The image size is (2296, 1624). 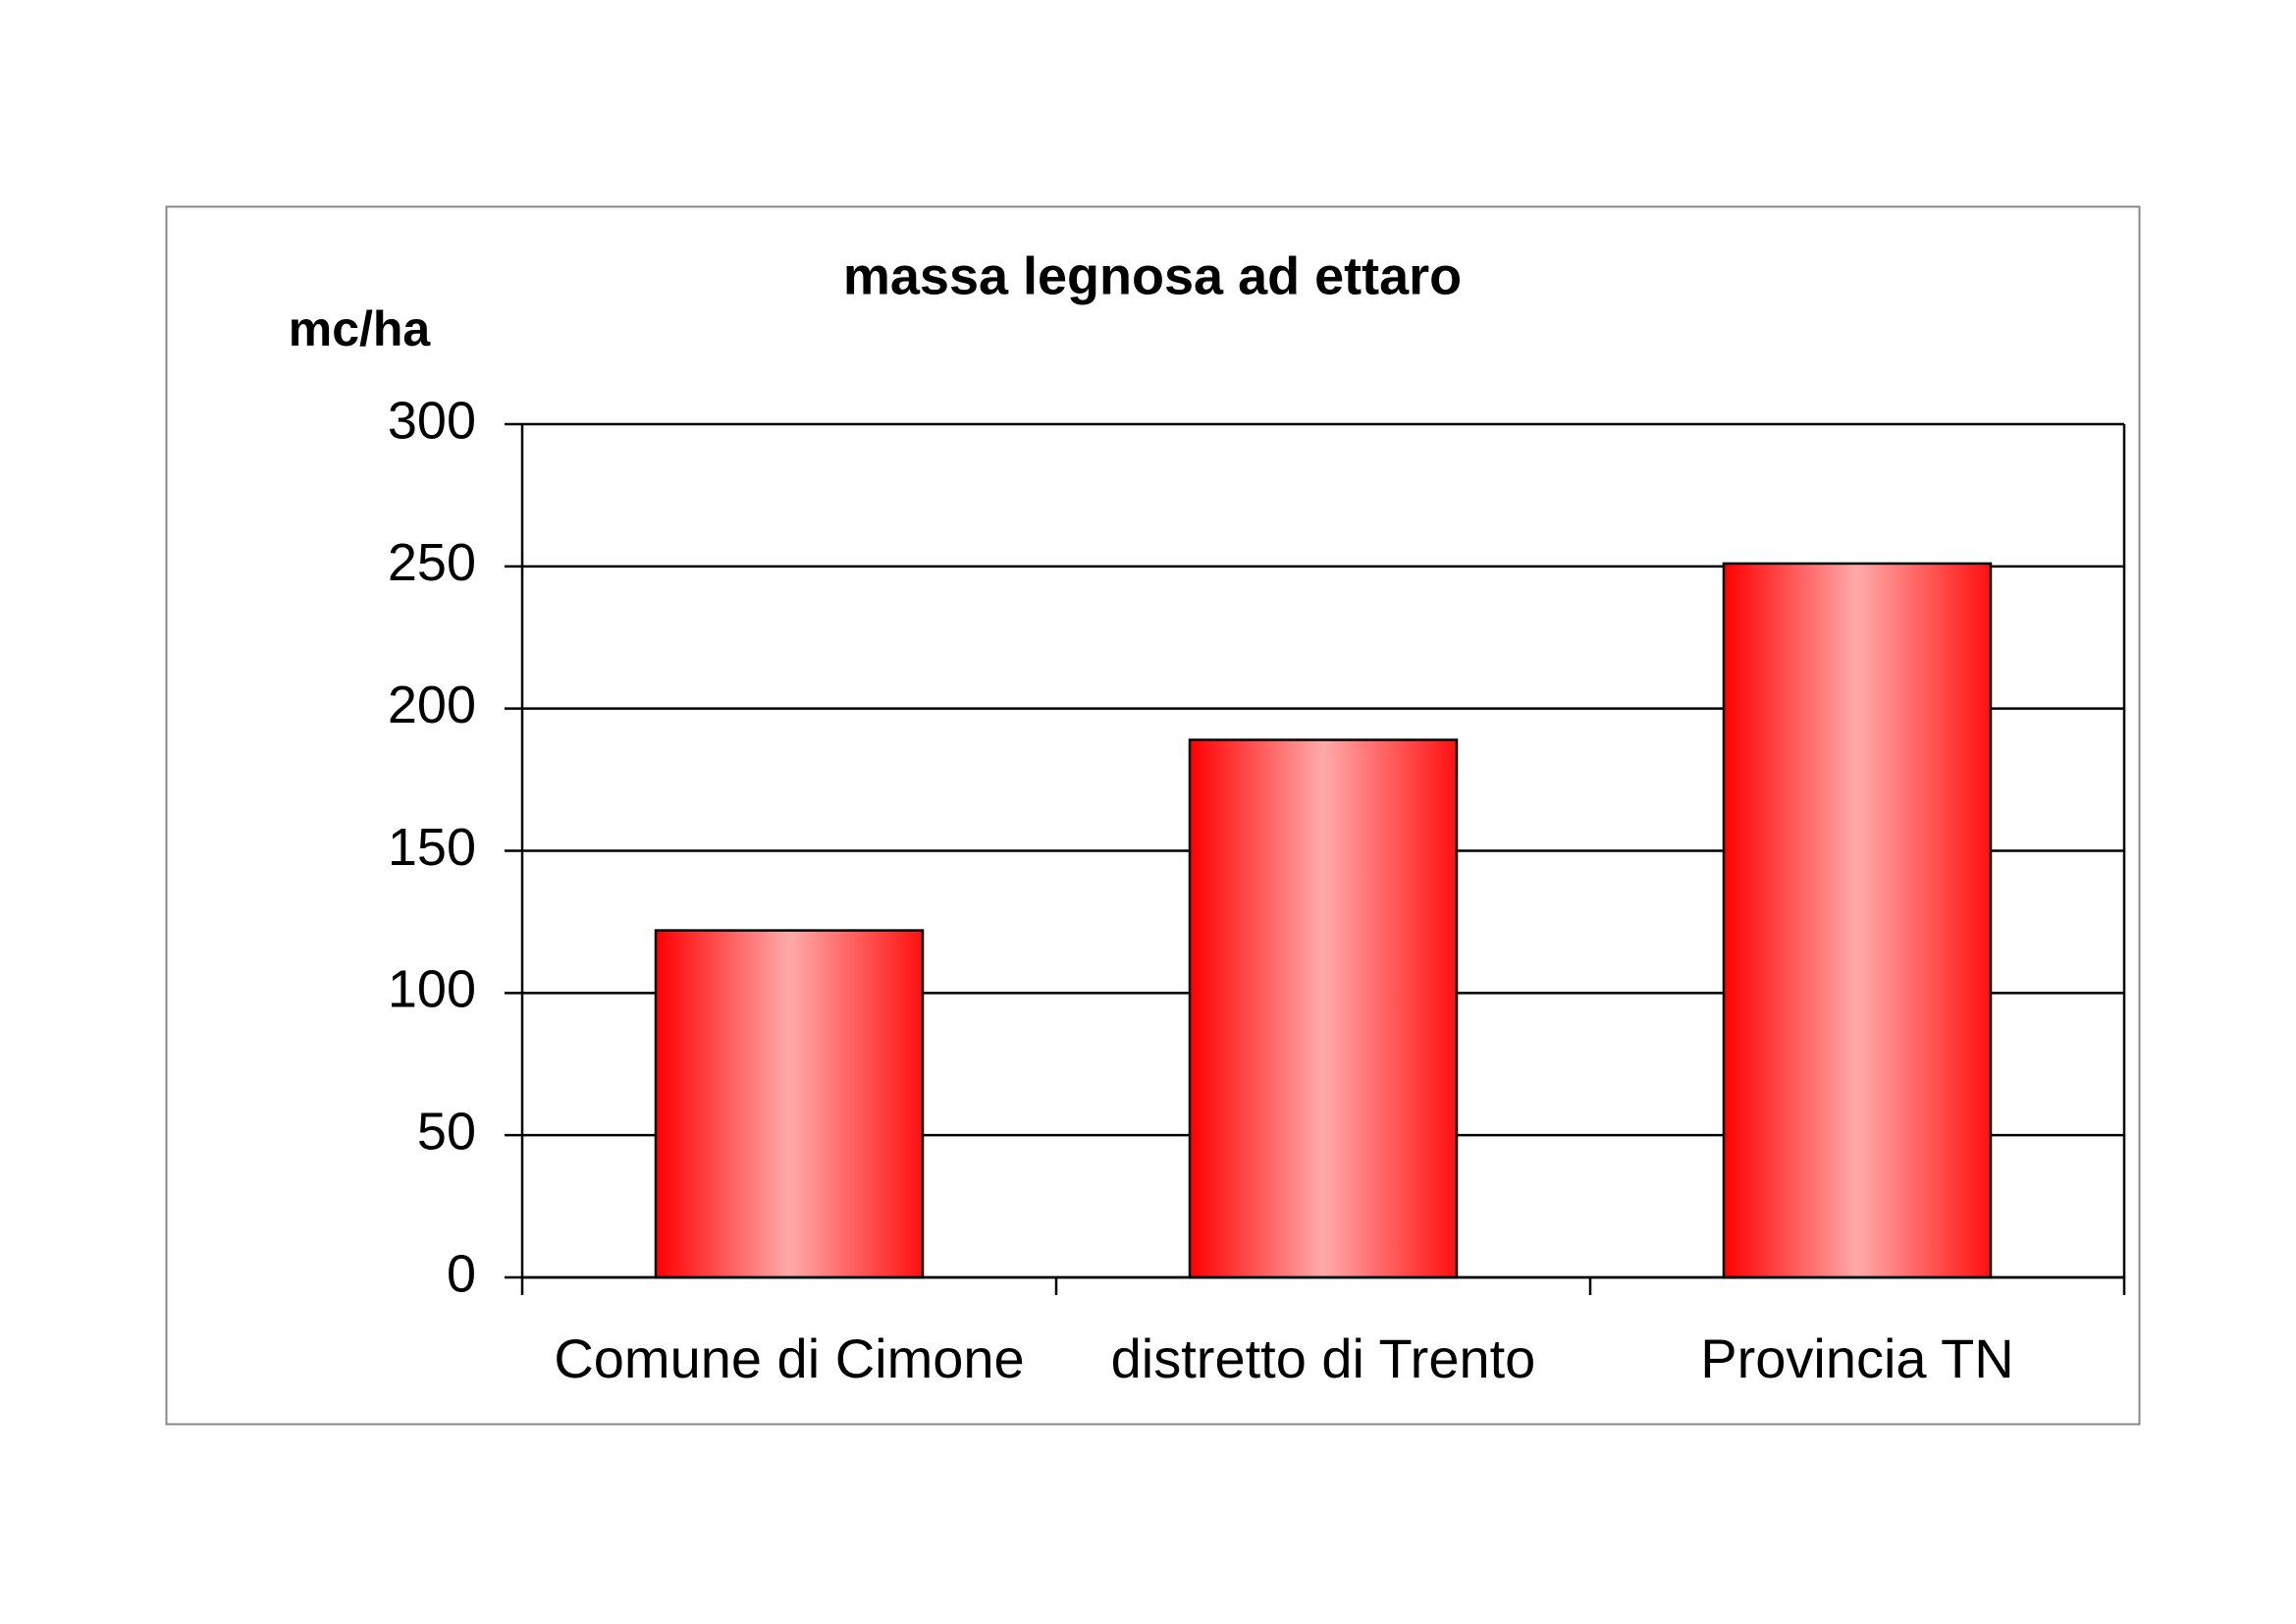 I want to click on y-tick-label: 50, so click(x=446, y=1131).